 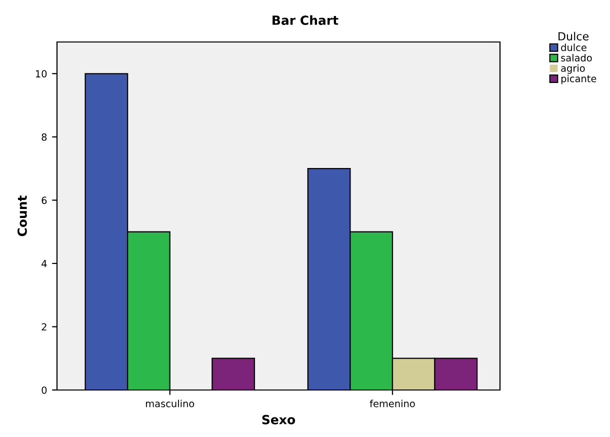 I want to click on legend-label: dulce, so click(x=573, y=48).